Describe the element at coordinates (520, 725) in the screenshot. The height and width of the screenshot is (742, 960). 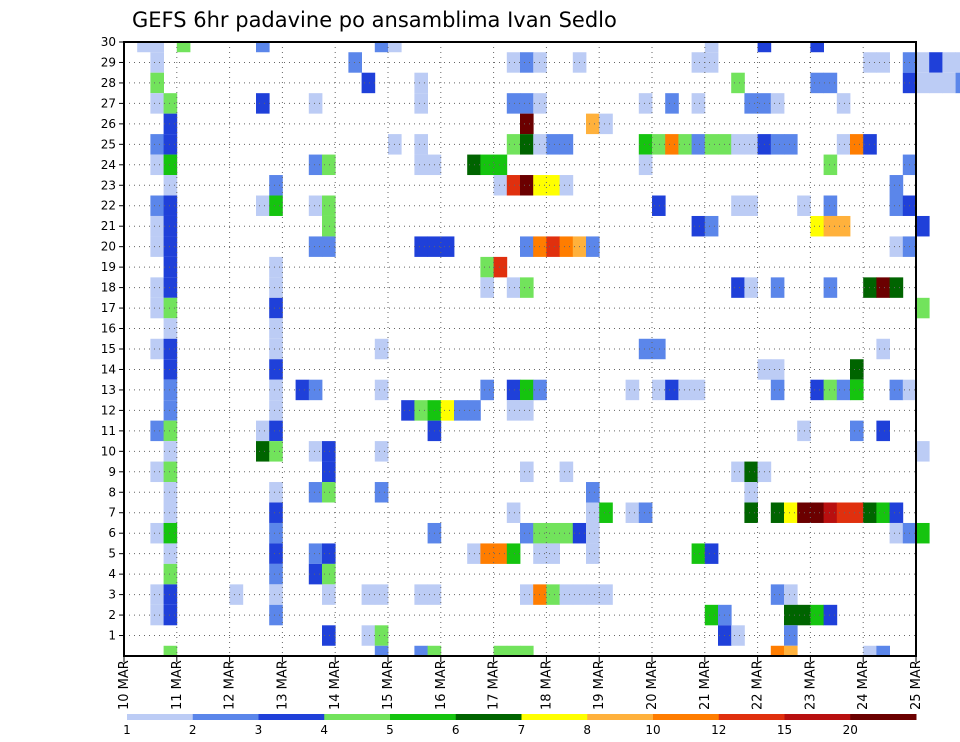
I see `color-legend: 1 2 3 4 5 6 7 8 10 12 15 20` at that location.